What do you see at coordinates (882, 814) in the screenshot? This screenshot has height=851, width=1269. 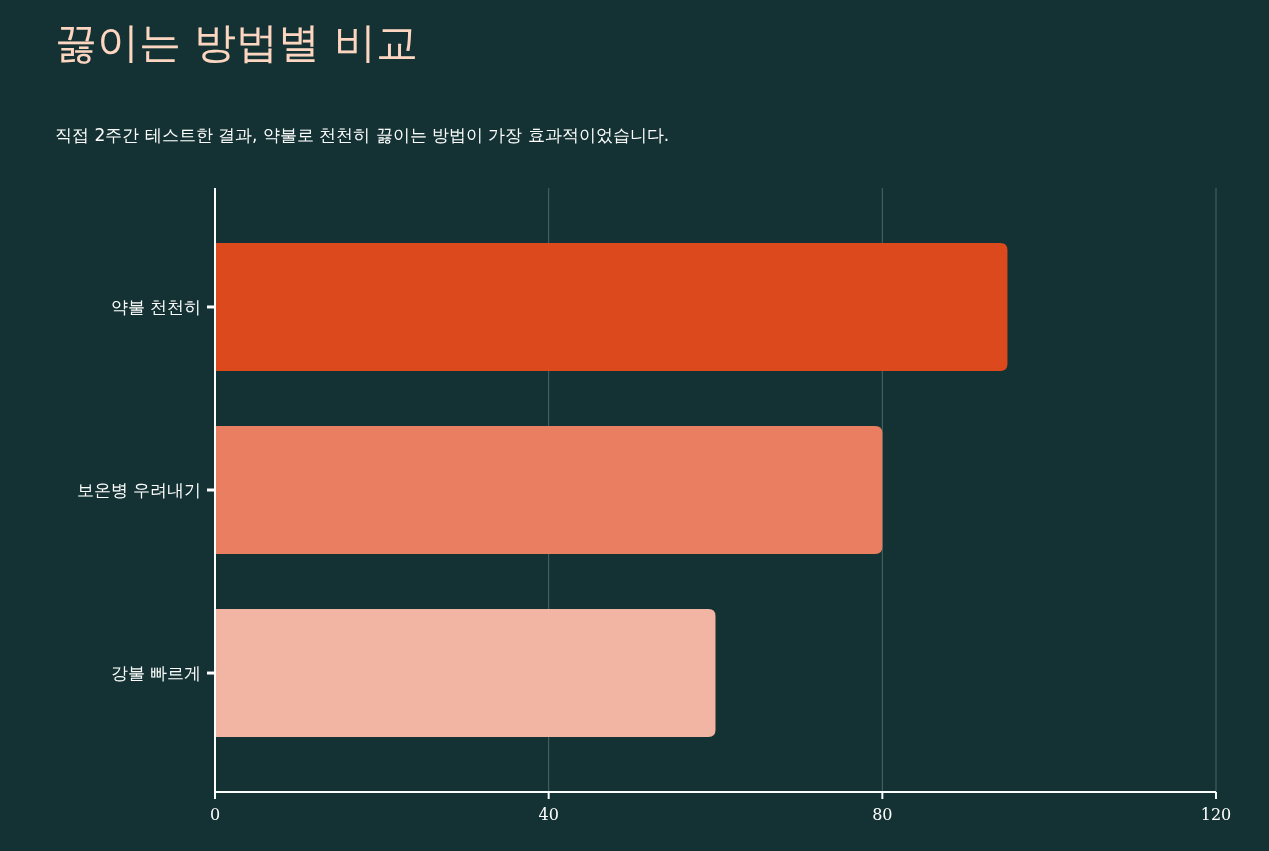 I see `x-tick-label: 80` at bounding box center [882, 814].